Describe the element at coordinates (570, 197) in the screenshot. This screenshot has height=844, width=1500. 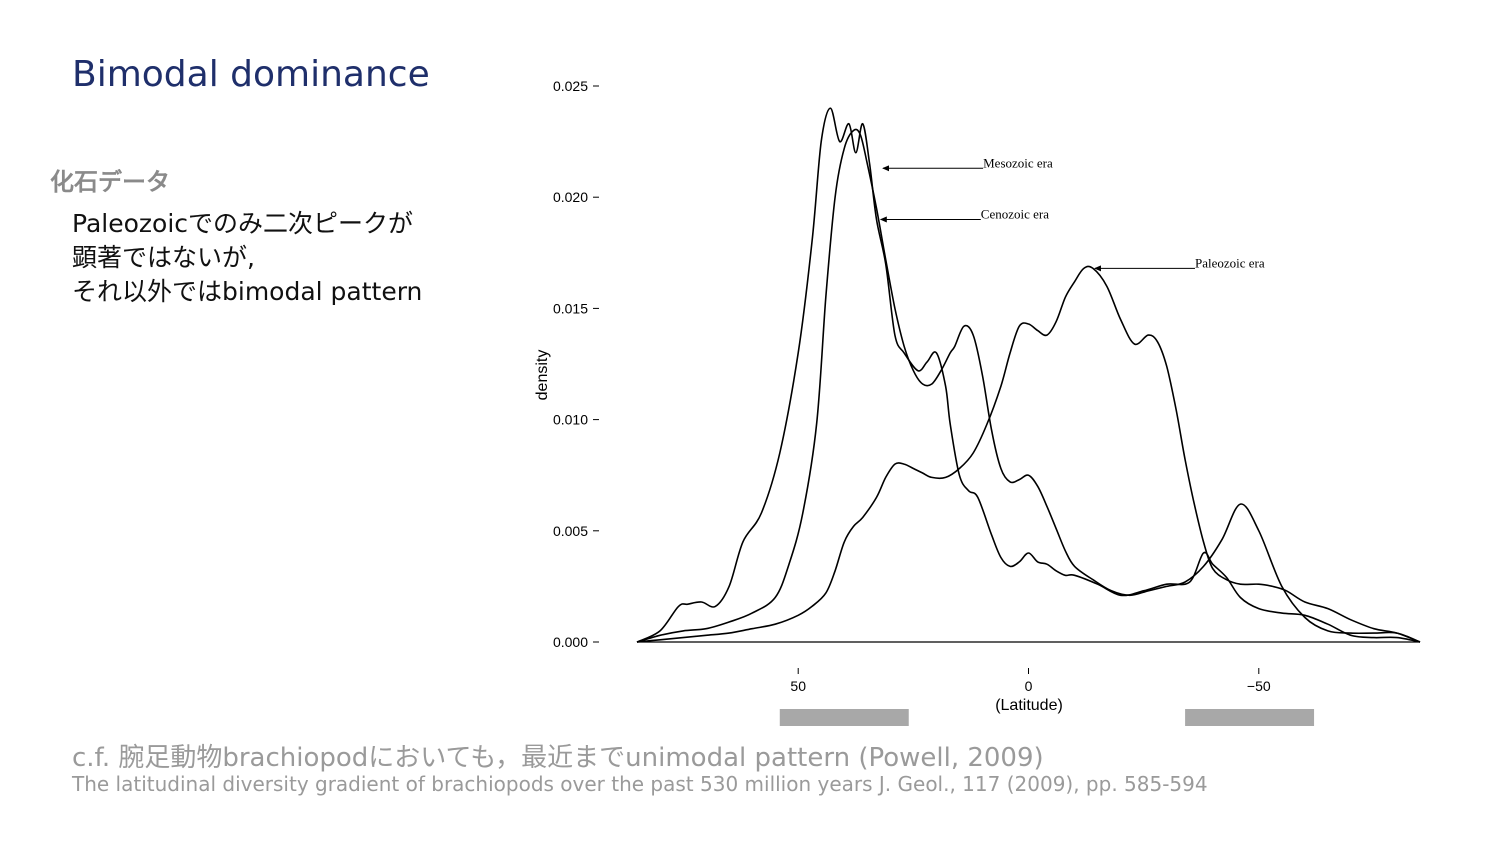
I see `y-tick-label: 0.020` at that location.